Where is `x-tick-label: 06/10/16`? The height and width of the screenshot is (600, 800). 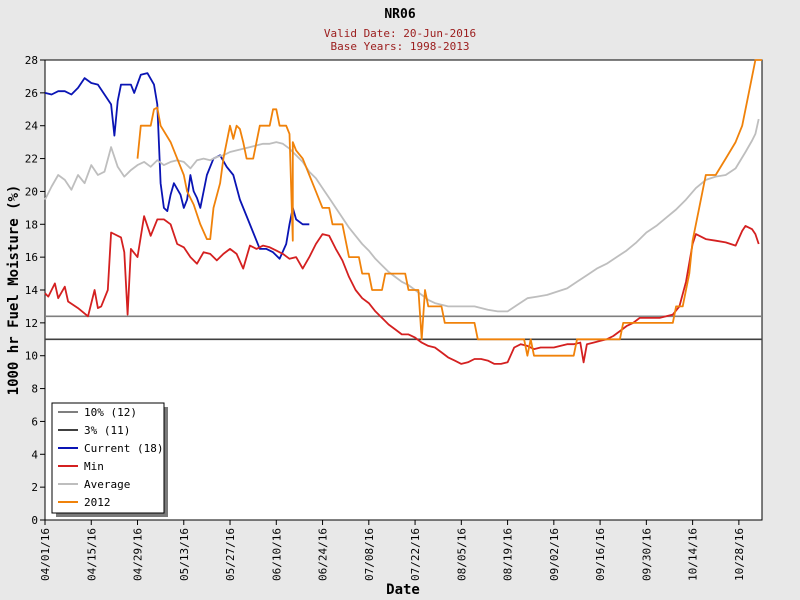 x-tick-label: 06/10/16 is located at coordinates (276, 554).